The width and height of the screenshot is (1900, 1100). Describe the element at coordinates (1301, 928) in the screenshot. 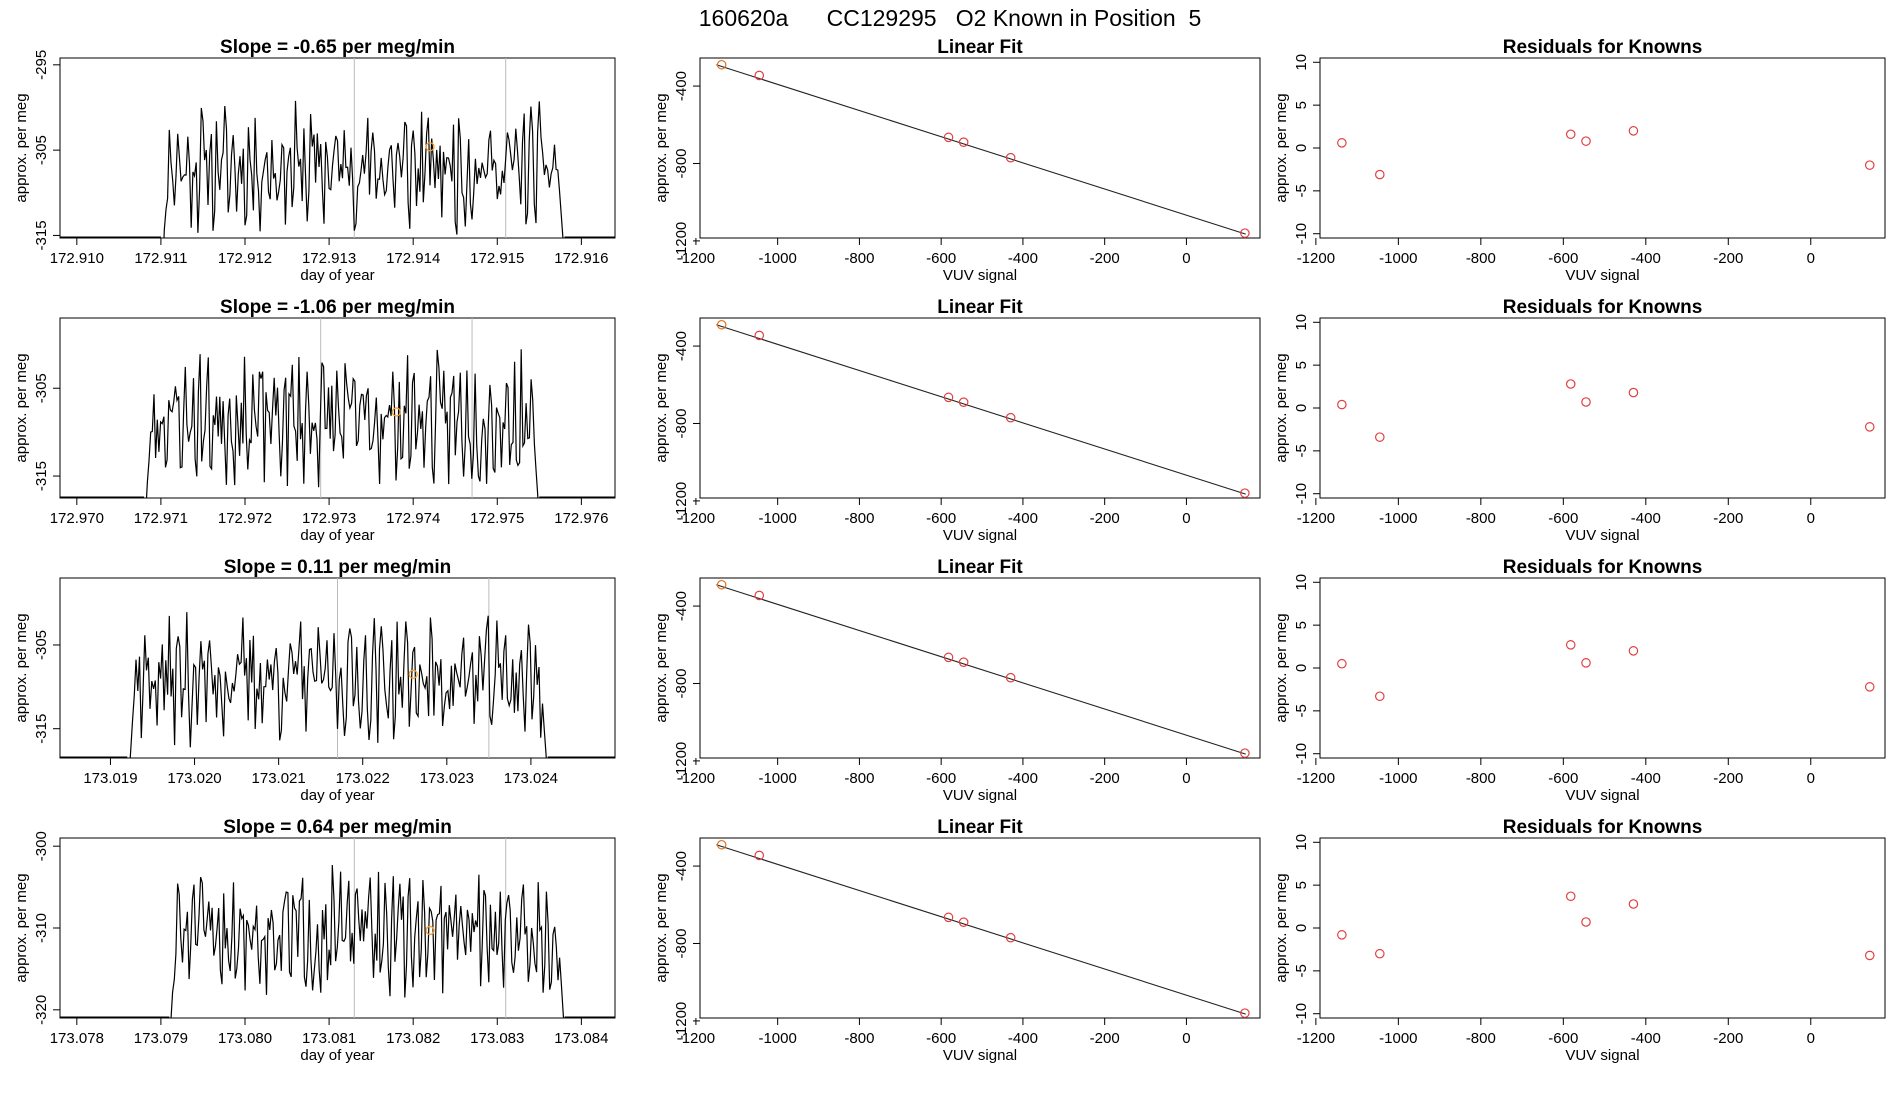

I see `y-tick-label: 0` at that location.